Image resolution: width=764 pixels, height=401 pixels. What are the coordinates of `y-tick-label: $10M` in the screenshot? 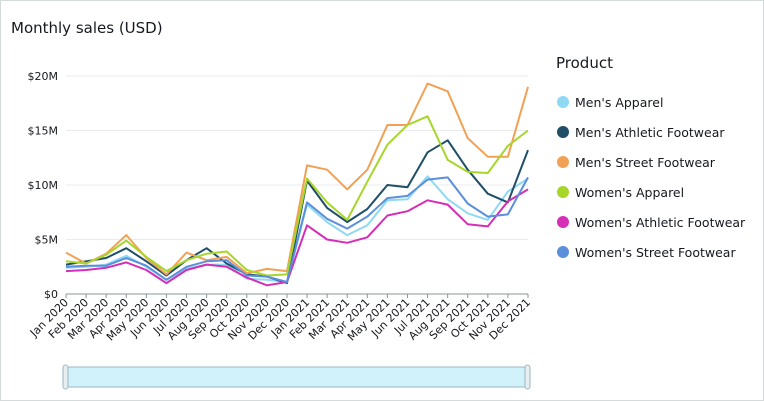 It's located at (43, 185).